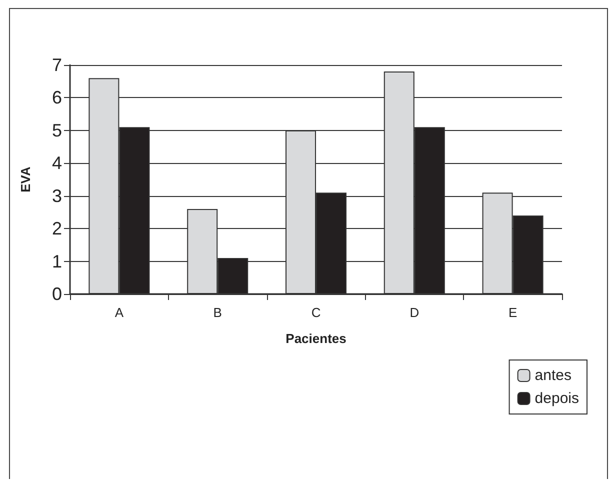 The image size is (615, 483). What do you see at coordinates (556, 398) in the screenshot?
I see `legend-label: depois` at bounding box center [556, 398].